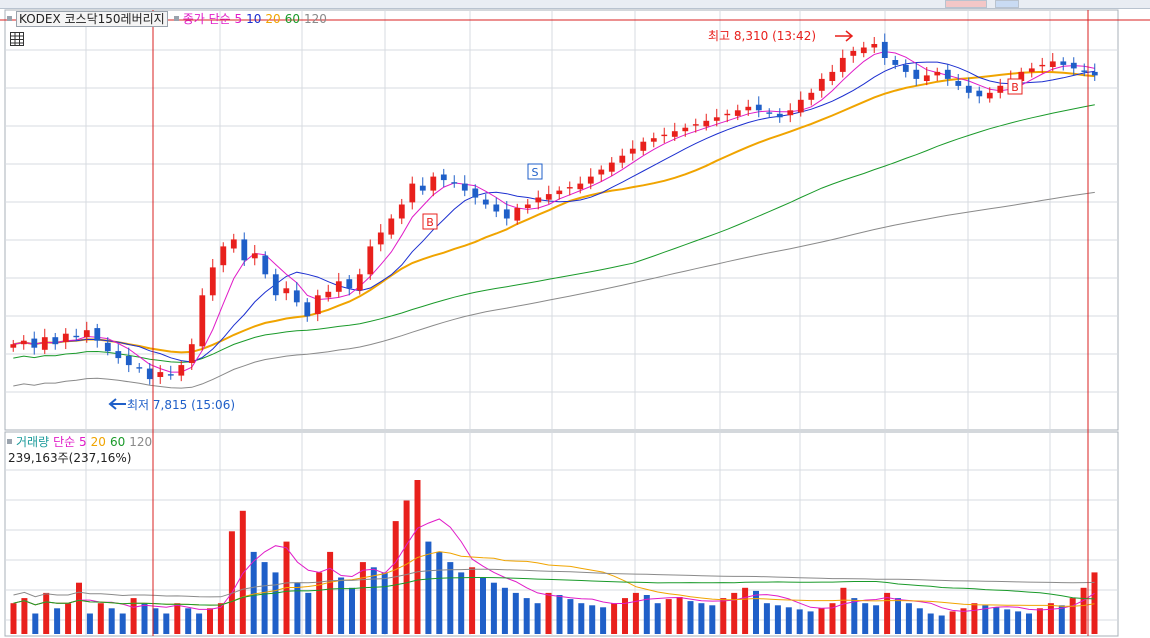 The image size is (1150, 638). Describe the element at coordinates (1007, 4) in the screenshot. I see `toolbar-button-blue` at that location.